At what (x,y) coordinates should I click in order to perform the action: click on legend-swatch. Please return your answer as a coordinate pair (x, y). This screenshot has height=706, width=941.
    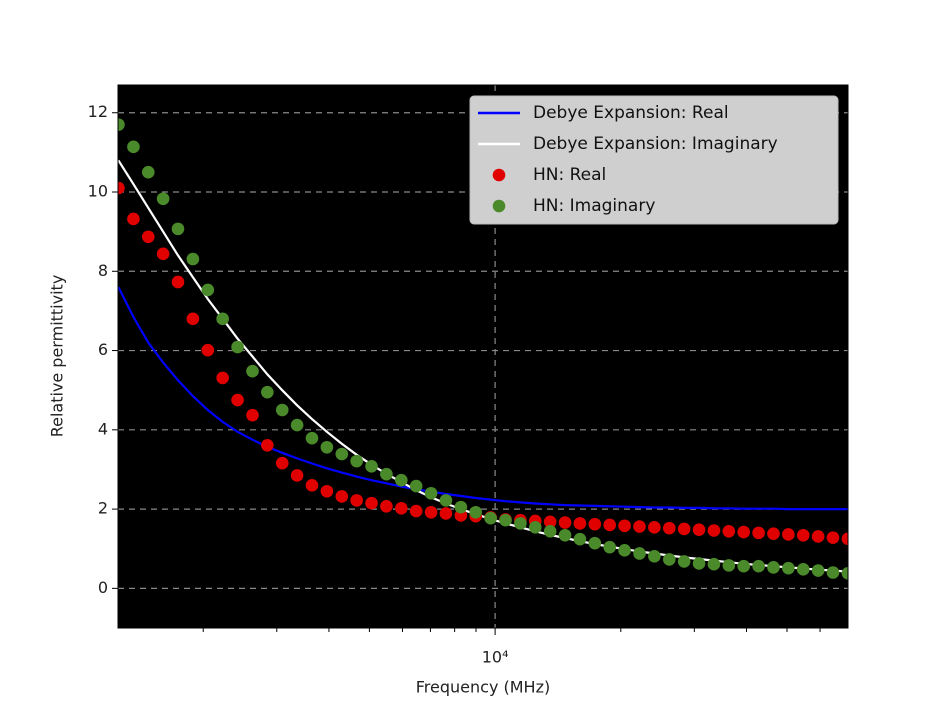
    Looking at the image, I should click on (499, 175).